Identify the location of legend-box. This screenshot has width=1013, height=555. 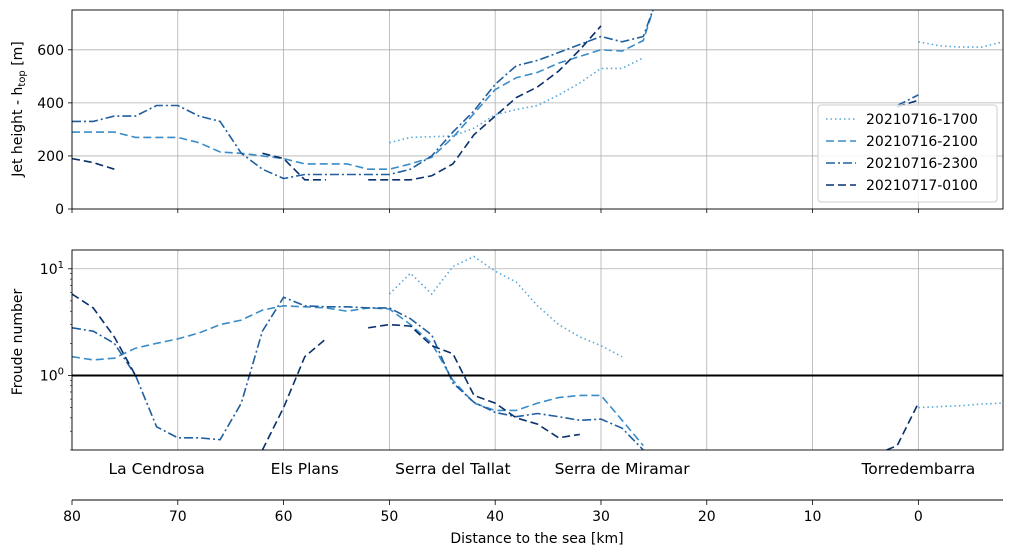
(907, 153).